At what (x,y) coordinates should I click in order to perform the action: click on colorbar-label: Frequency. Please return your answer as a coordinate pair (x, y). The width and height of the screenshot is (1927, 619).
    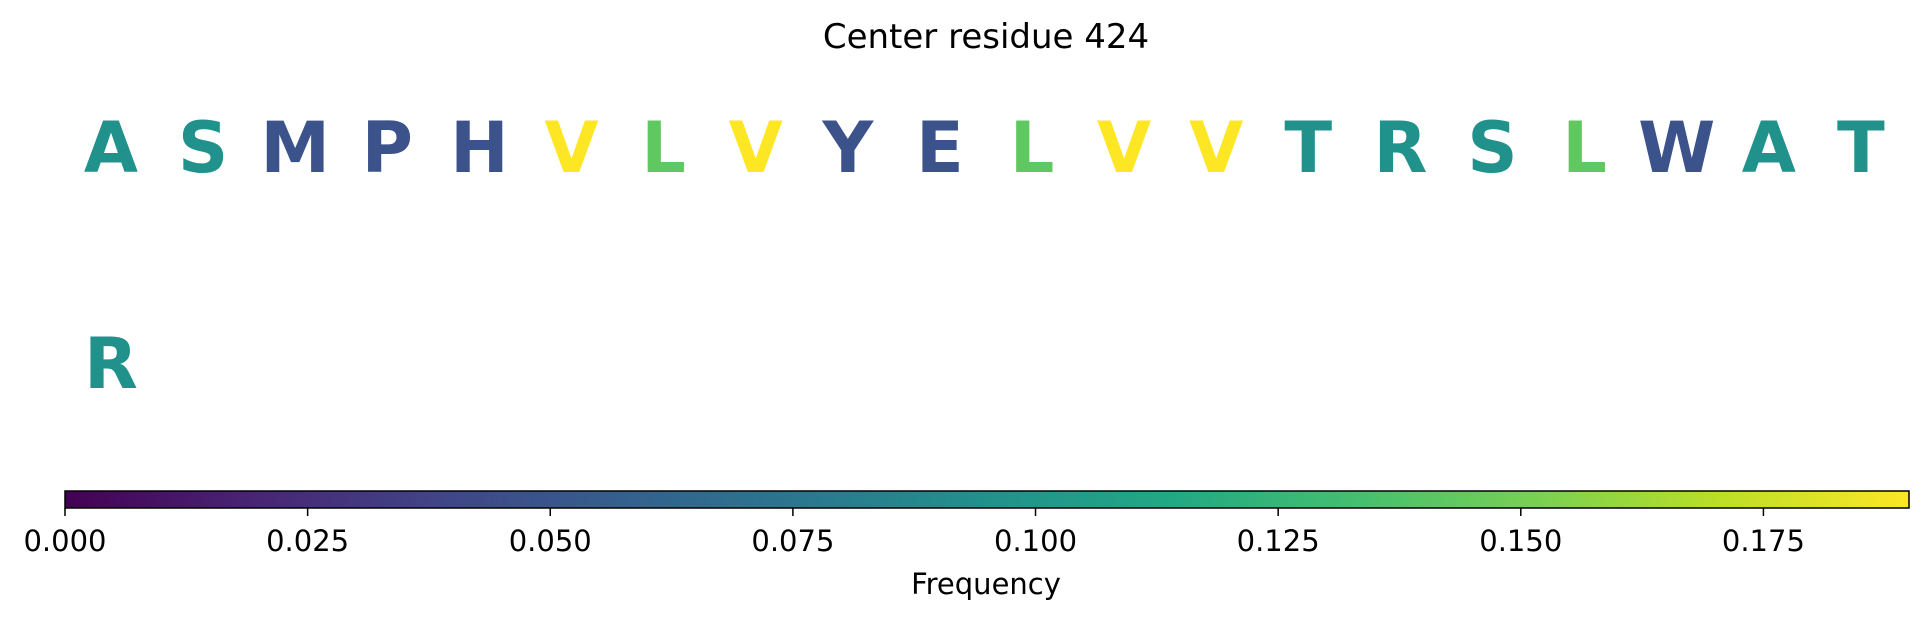
    Looking at the image, I should click on (986, 584).